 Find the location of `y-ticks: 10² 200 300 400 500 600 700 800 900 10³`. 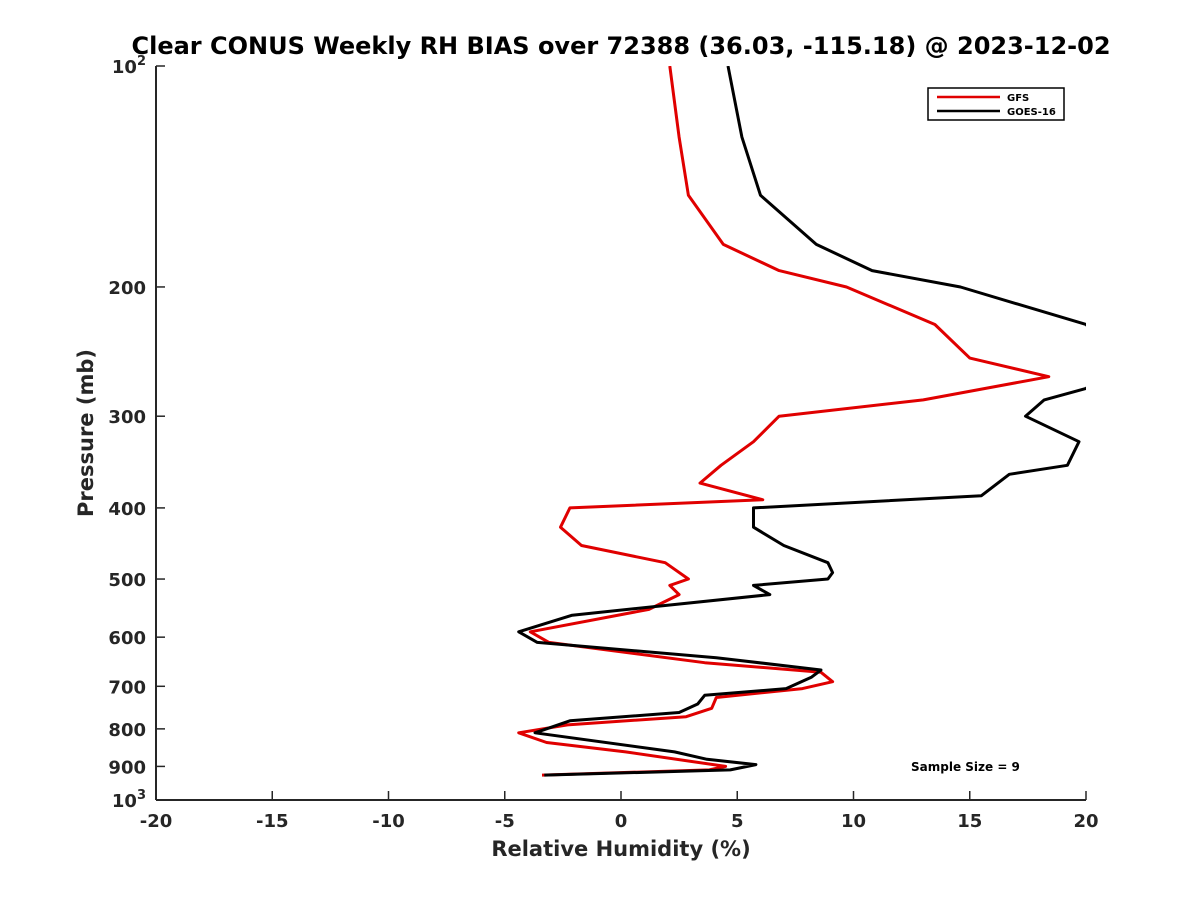

y-ticks: 10² 200 300 400 500 600 700 800 900 10³ is located at coordinates (136, 433).